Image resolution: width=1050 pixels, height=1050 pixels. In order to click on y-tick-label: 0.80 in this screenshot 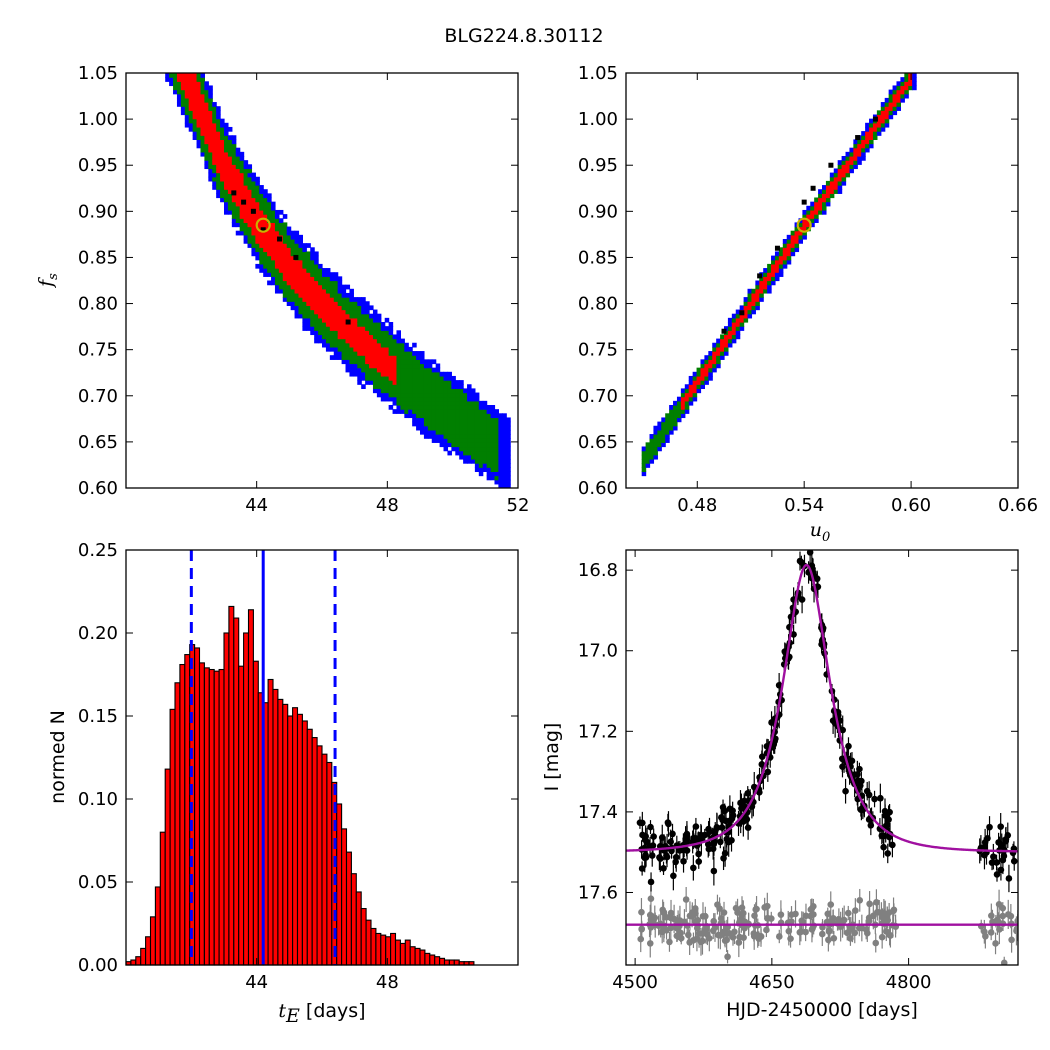, I will do `click(598, 304)`.